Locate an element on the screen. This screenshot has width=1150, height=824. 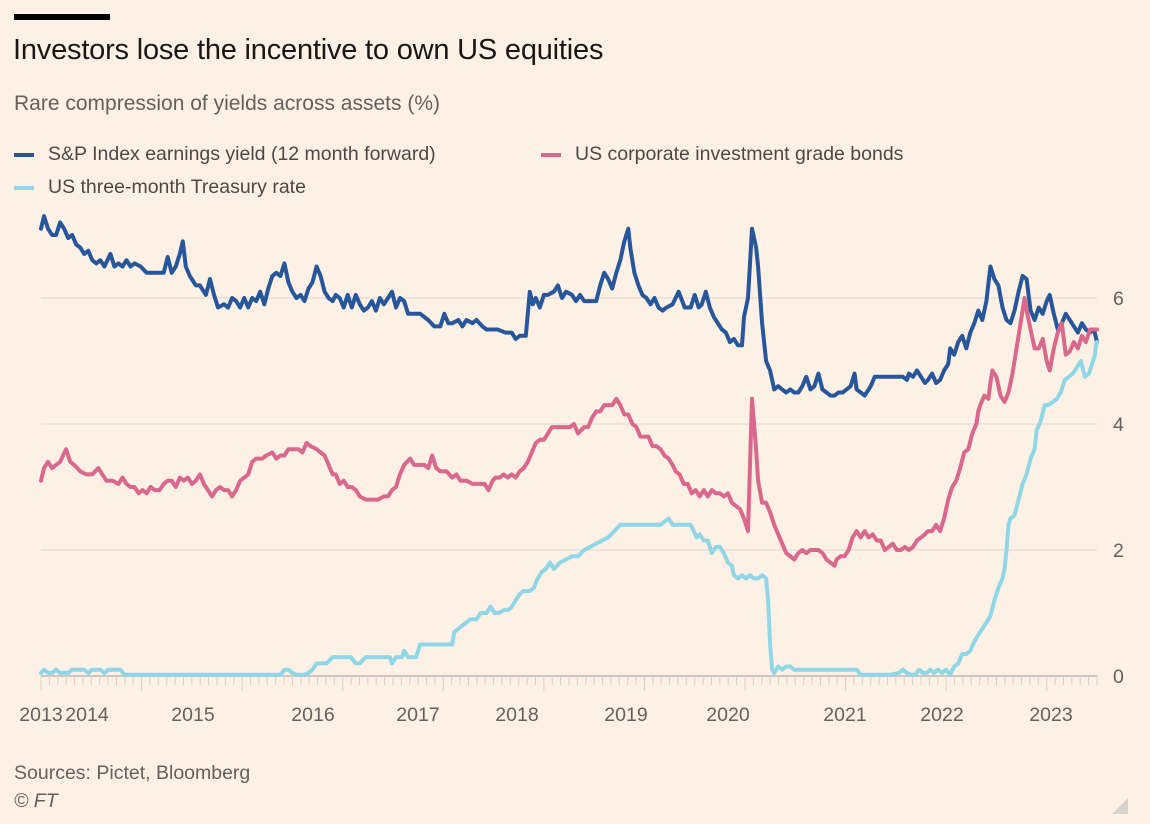
legend-label: US three-month Treasury rate is located at coordinates (177, 187).